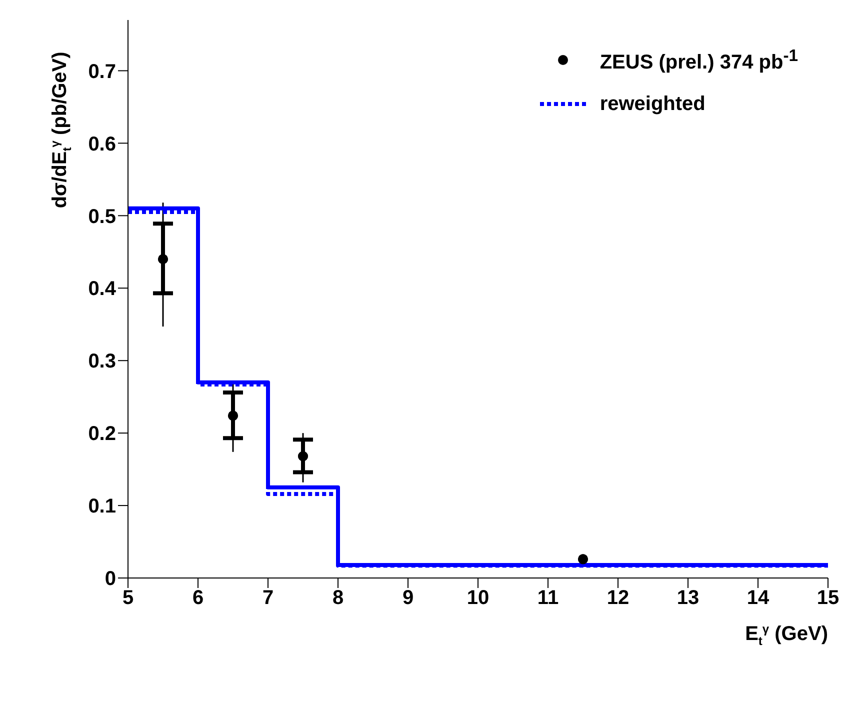 The image size is (856, 706). Describe the element at coordinates (688, 598) in the screenshot. I see `x-tick-label: 13` at that location.